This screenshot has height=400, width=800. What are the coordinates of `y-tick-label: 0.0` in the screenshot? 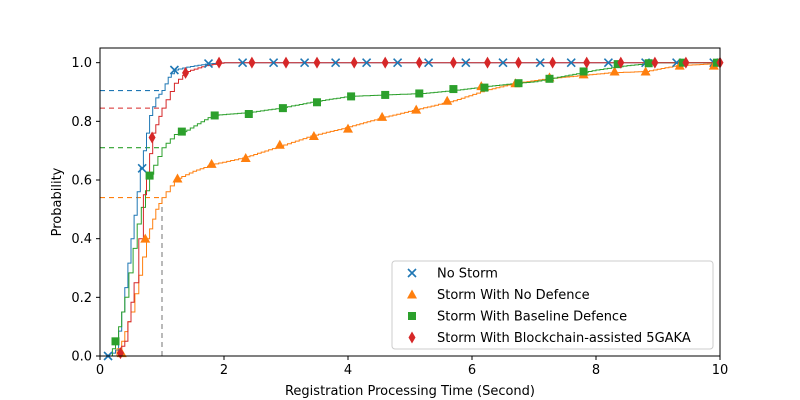 It's located at (81, 357).